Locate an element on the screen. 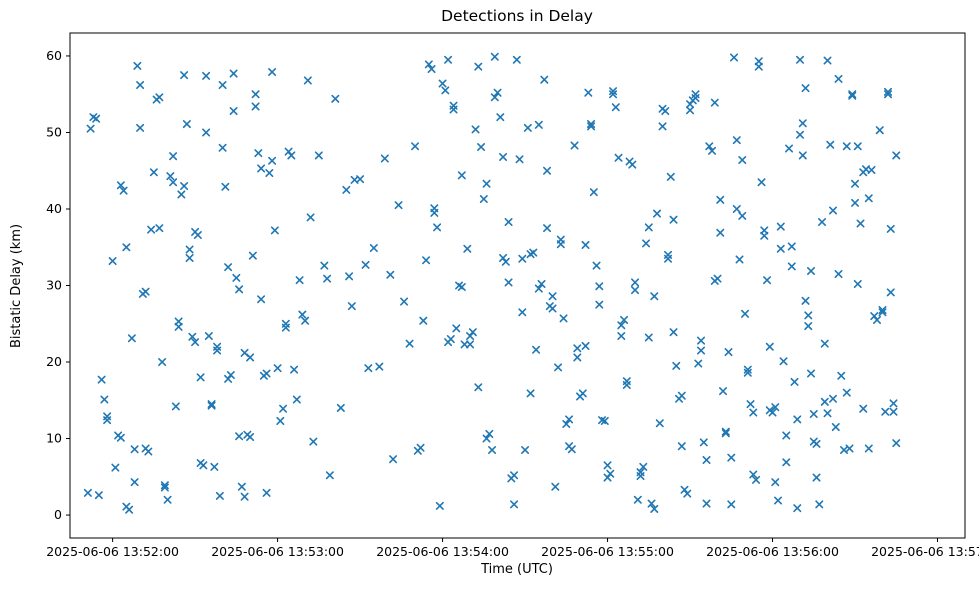  x-tick-label: 2025-06-06 13:56:00 is located at coordinates (772, 551).